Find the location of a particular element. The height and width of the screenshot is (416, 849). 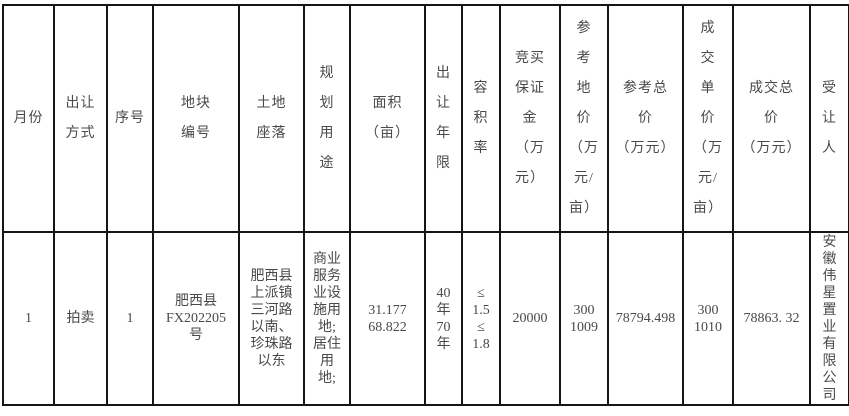

cell-plot-number: 肥西县 FX202205 号 is located at coordinates (196, 318).